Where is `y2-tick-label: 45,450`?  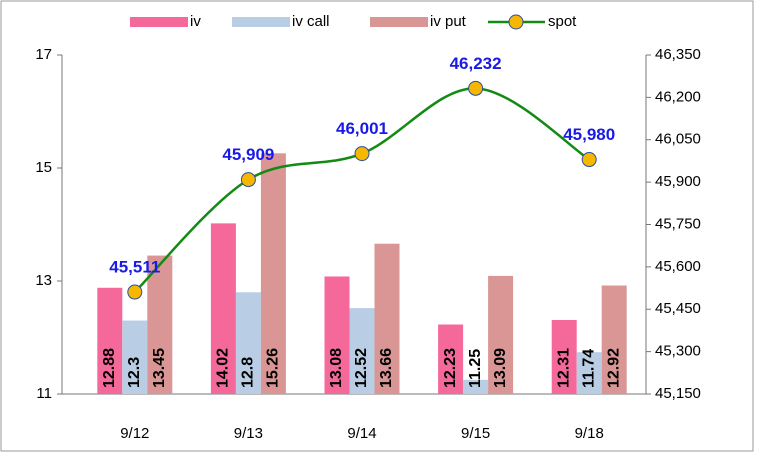 y2-tick-label: 45,450 is located at coordinates (678, 308).